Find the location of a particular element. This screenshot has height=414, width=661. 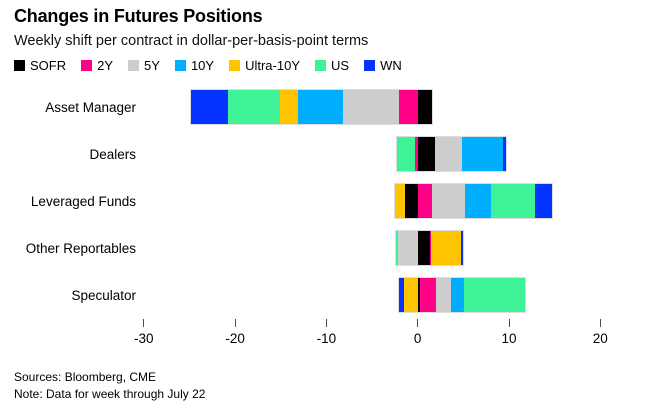

legend-swatch-wn is located at coordinates (370, 65).